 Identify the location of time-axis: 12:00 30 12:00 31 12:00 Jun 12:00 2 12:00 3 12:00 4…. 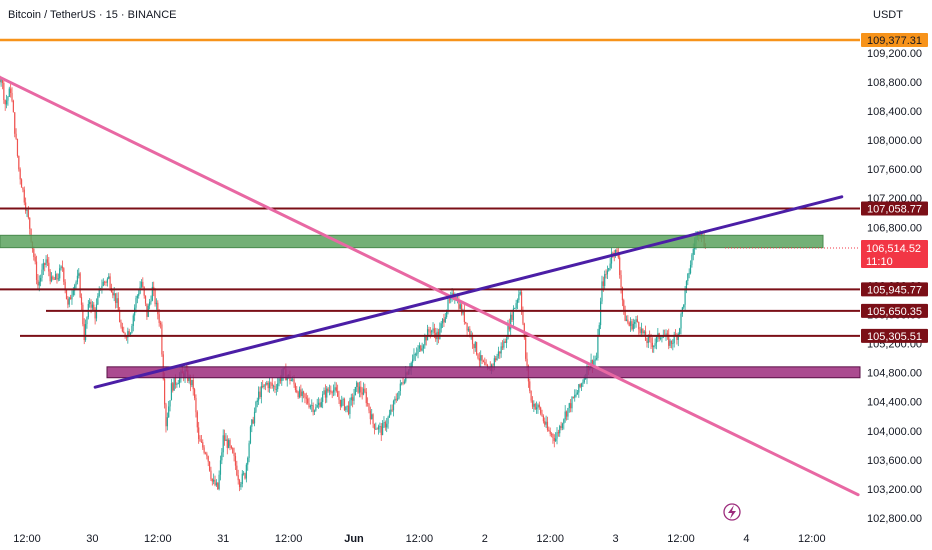
(419, 539).